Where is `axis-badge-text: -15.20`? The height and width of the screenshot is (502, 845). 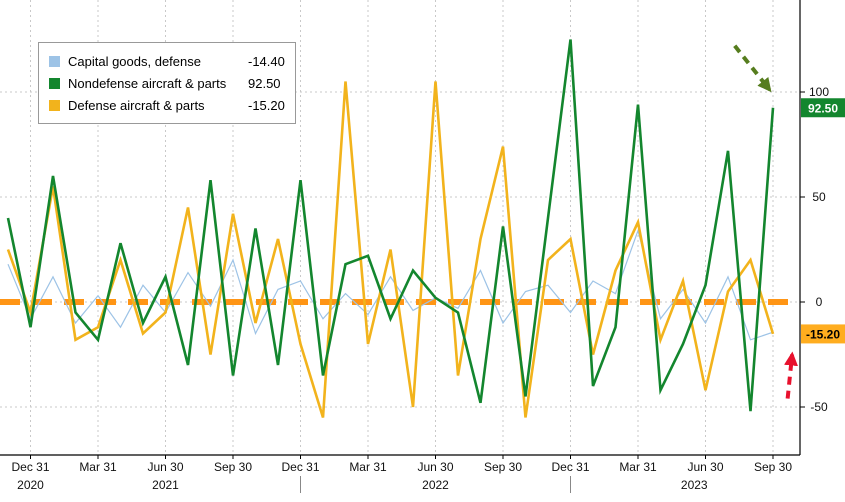
axis-badge-text: -15.20 is located at coordinates (823, 334).